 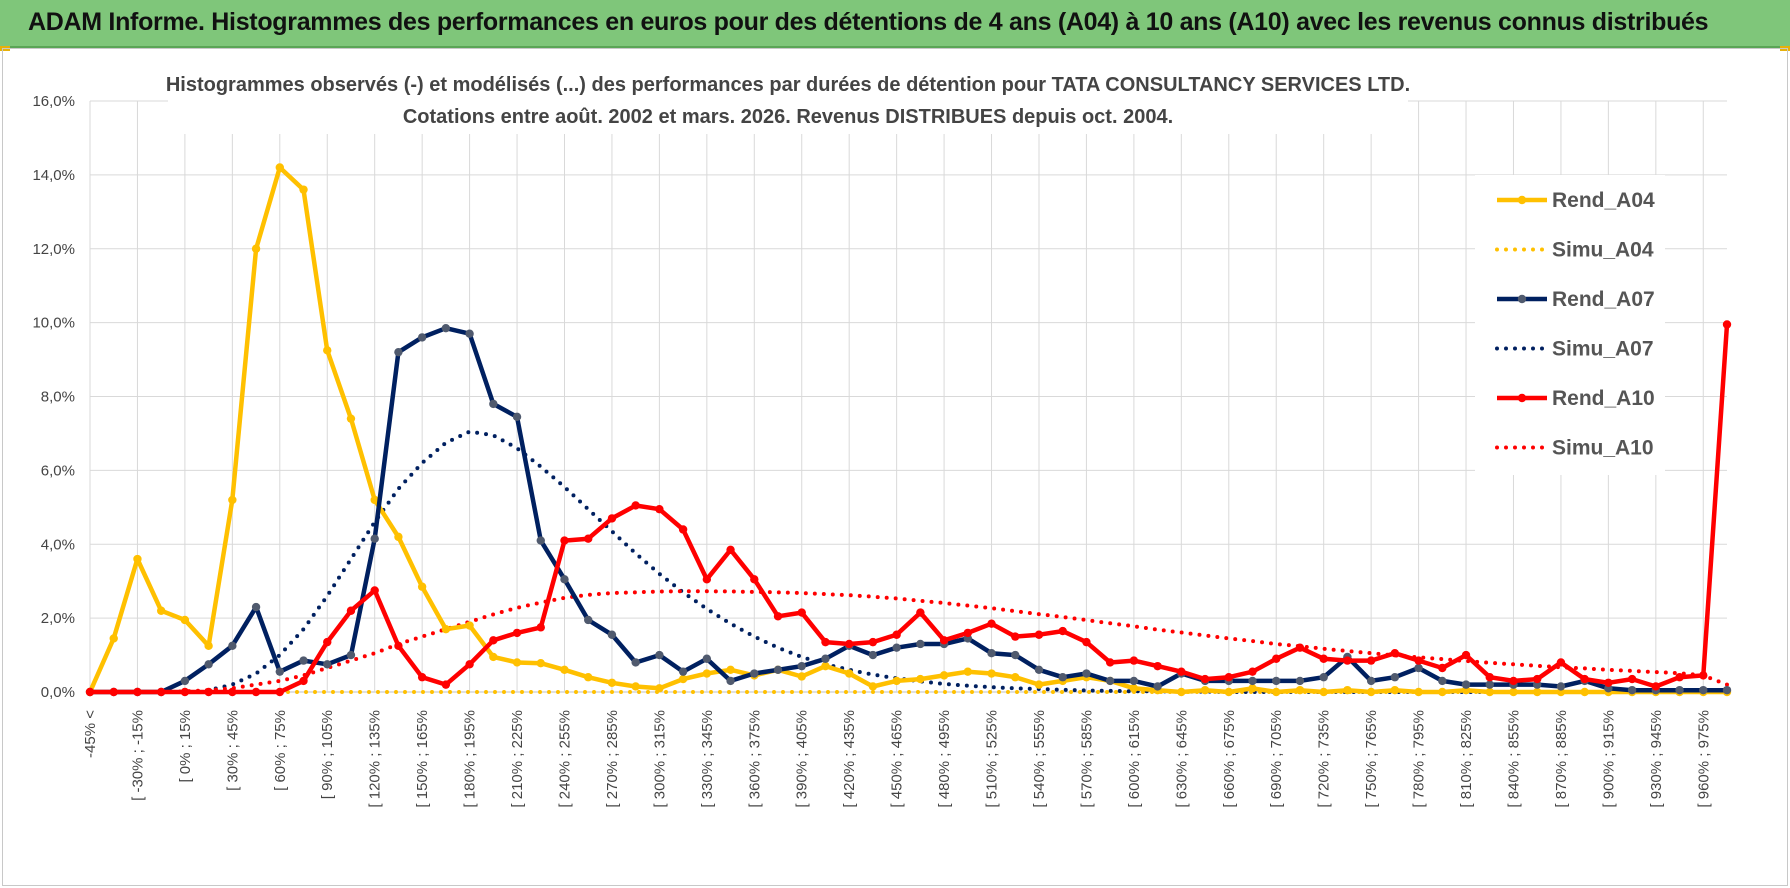 I want to click on x-tick-label: [ 450% ; 465%, so click(x=897, y=759).